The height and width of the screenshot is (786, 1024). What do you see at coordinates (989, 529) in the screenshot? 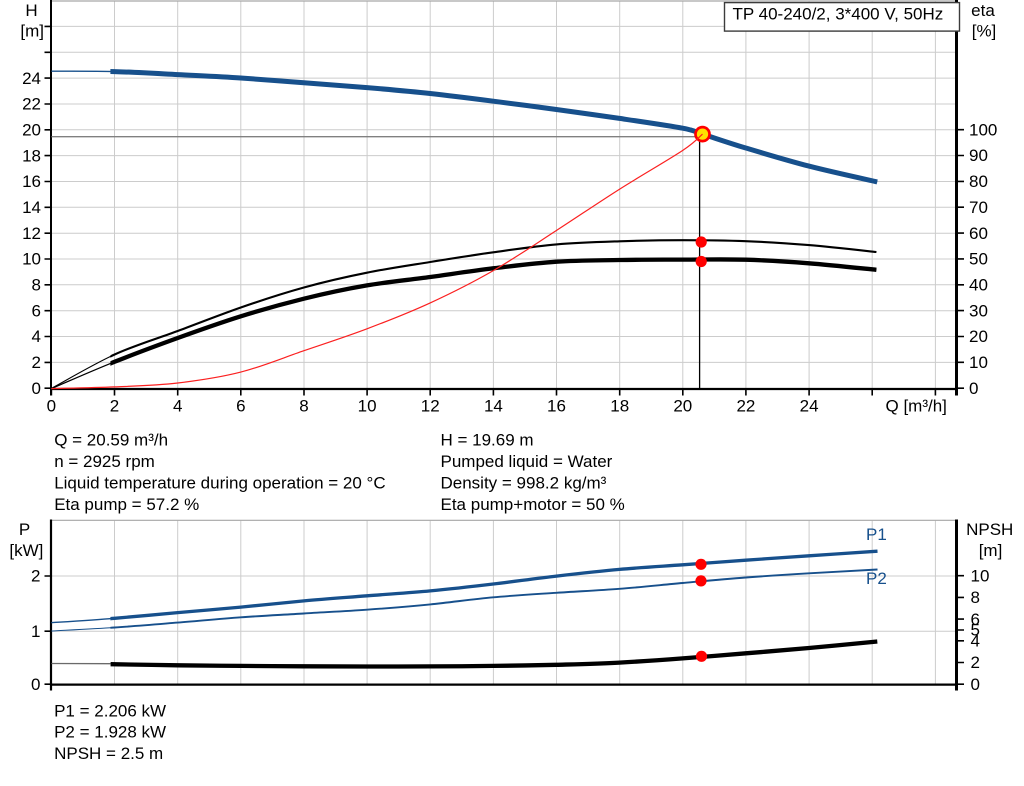
I see `svg-text: NPSH` at bounding box center [989, 529].